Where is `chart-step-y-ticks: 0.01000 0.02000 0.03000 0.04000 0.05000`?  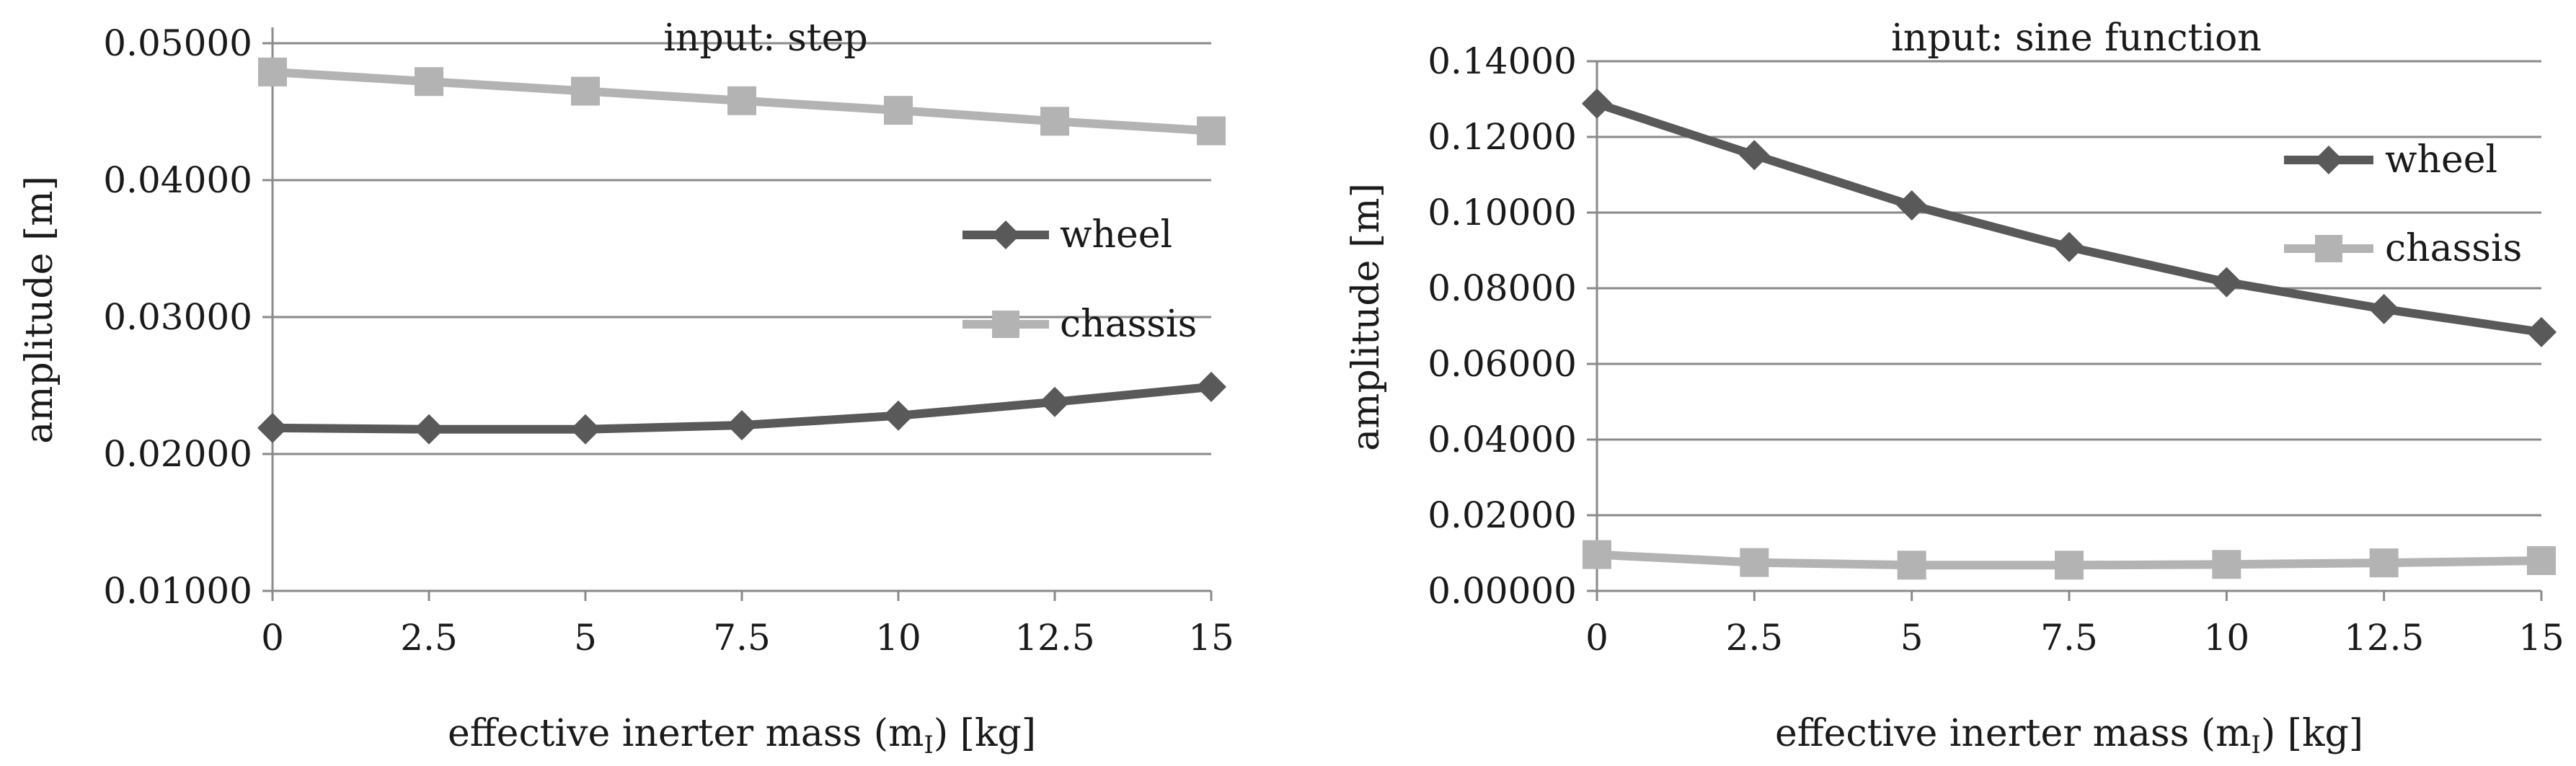
chart-step-y-ticks: 0.01000 0.02000 0.03000 0.04000 0.05000 is located at coordinates (188, 317).